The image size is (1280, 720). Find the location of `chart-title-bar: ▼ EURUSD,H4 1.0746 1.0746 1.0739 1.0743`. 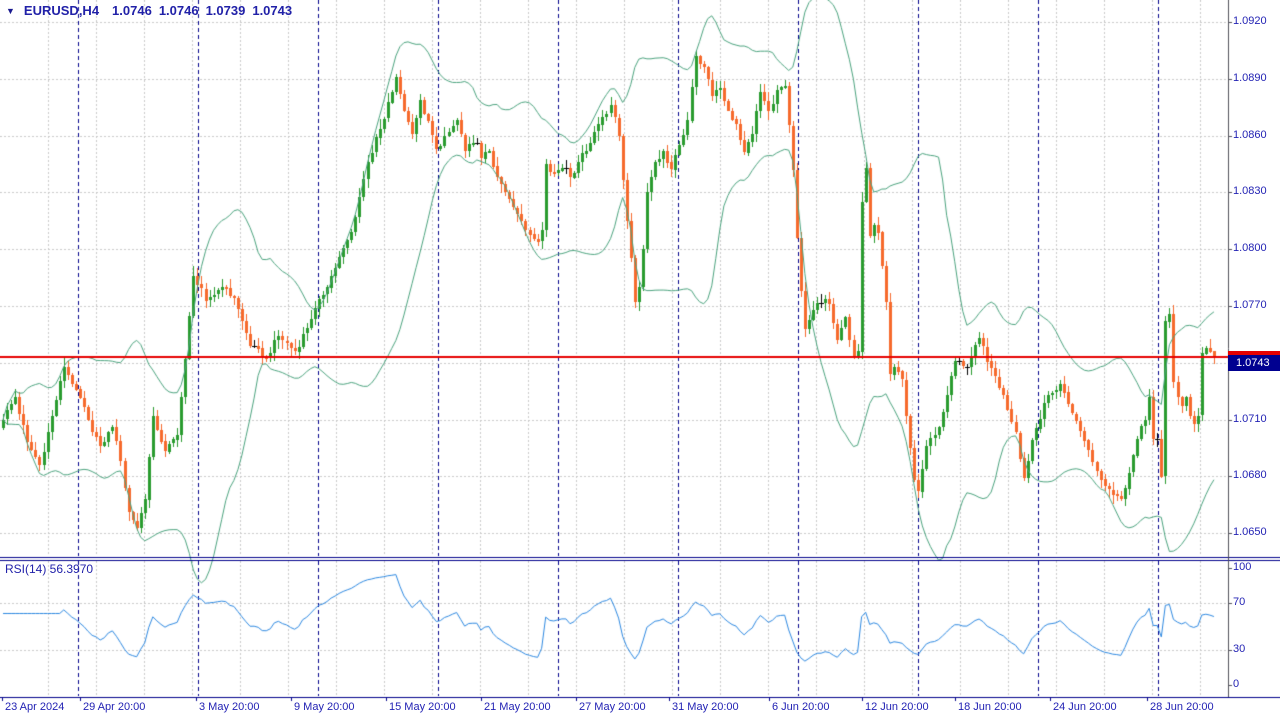

chart-title-bar: ▼ EURUSD,H4 1.0746 1.0746 1.0739 1.0743 is located at coordinates (152, 10).